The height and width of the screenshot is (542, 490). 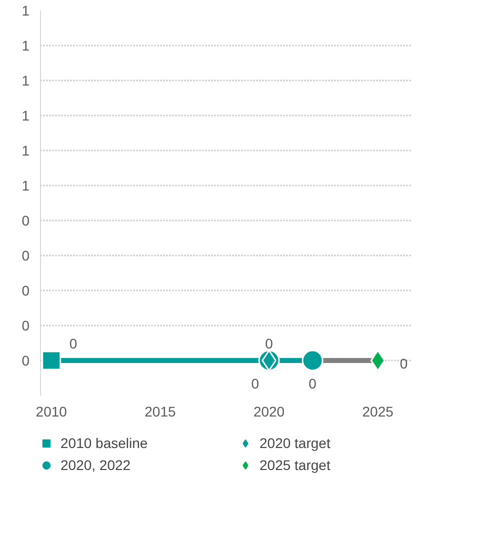 What do you see at coordinates (96, 465) in the screenshot?
I see `legend-label: 2020, 2022` at bounding box center [96, 465].